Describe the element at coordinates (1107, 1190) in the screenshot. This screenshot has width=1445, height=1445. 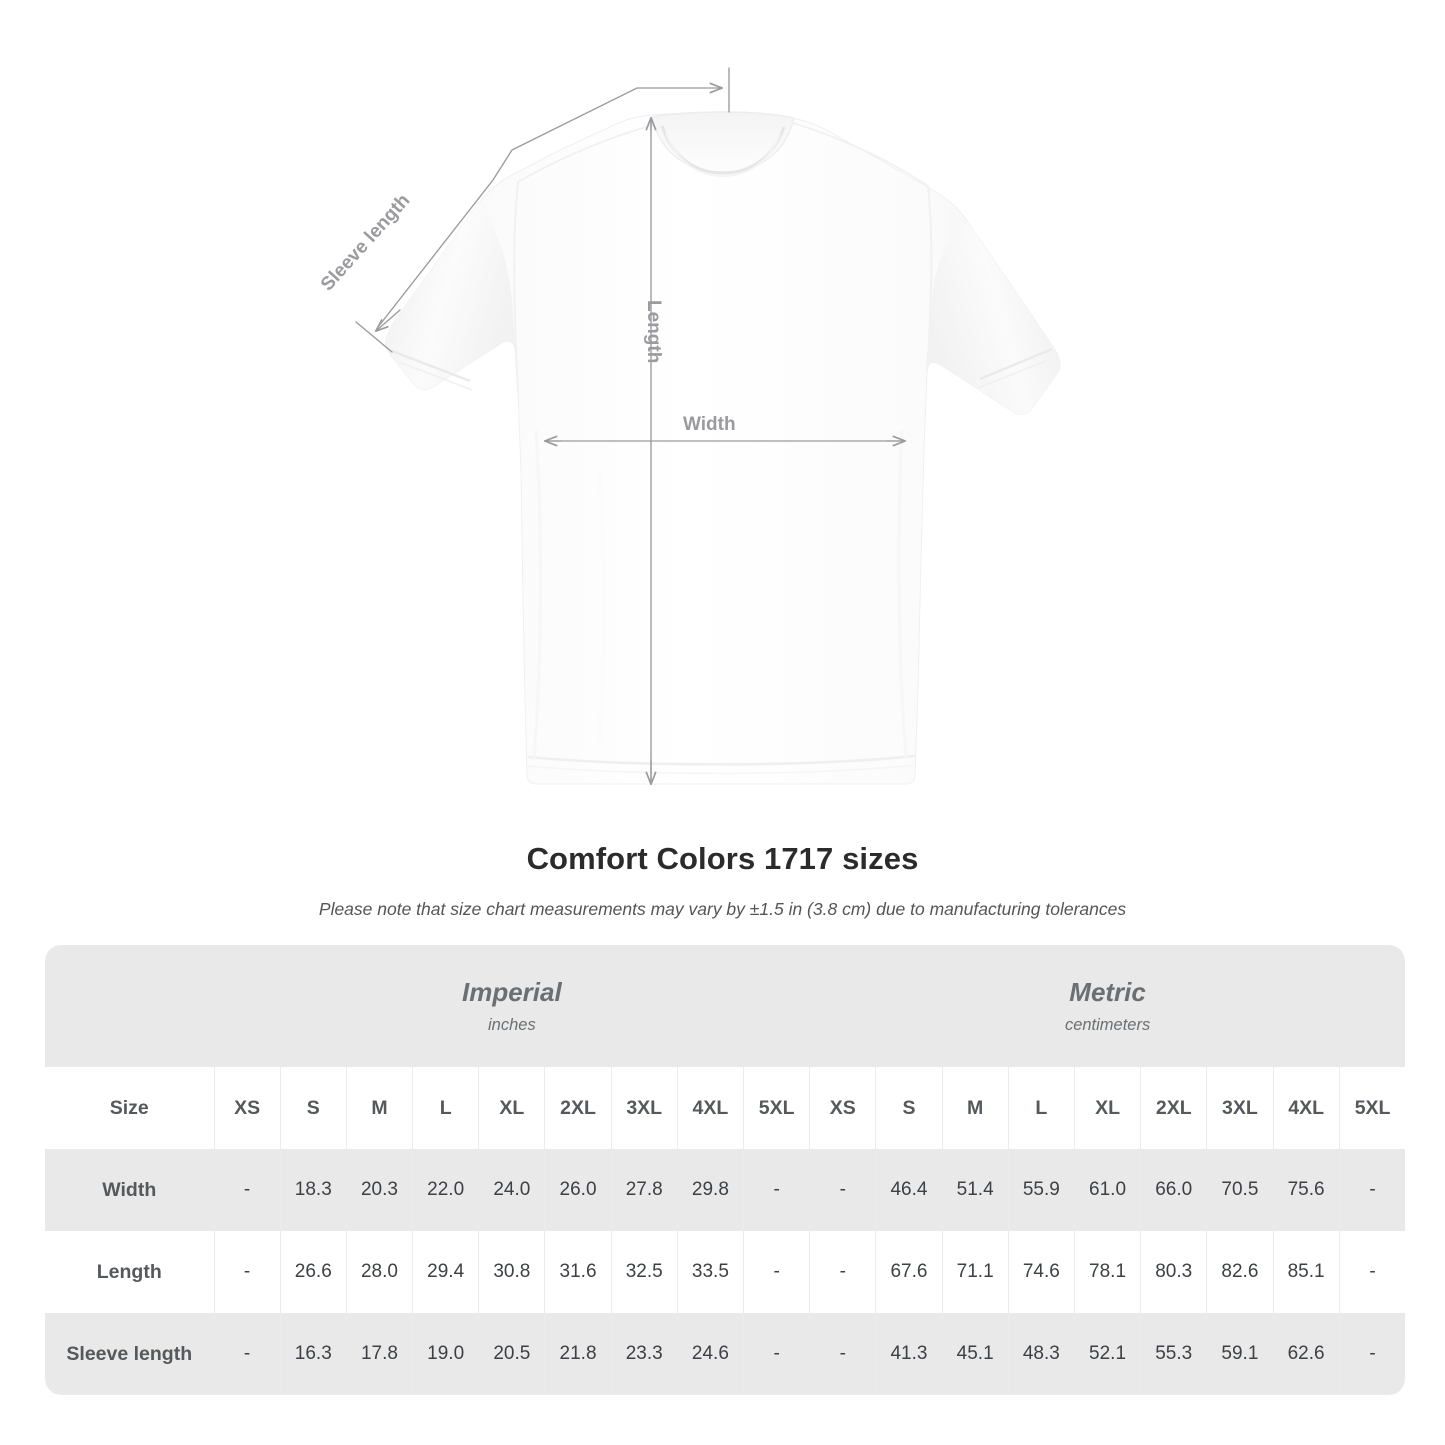
I see `cell-width-metric-xl: 61.0` at that location.